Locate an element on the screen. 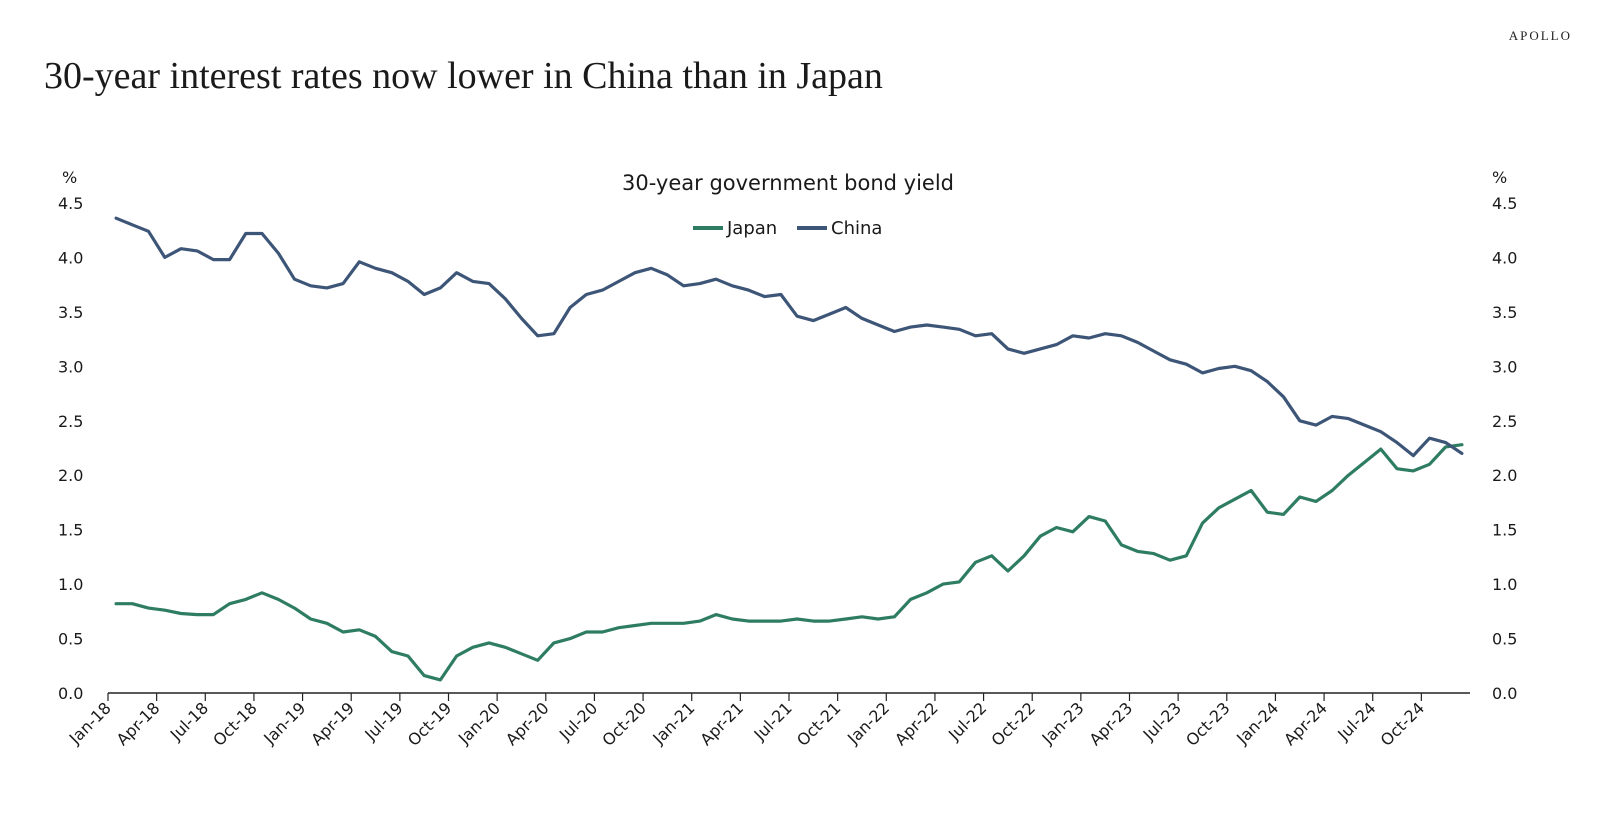 This screenshot has width=1600, height=816. y-tick-label-left: 0.0 is located at coordinates (70, 693).